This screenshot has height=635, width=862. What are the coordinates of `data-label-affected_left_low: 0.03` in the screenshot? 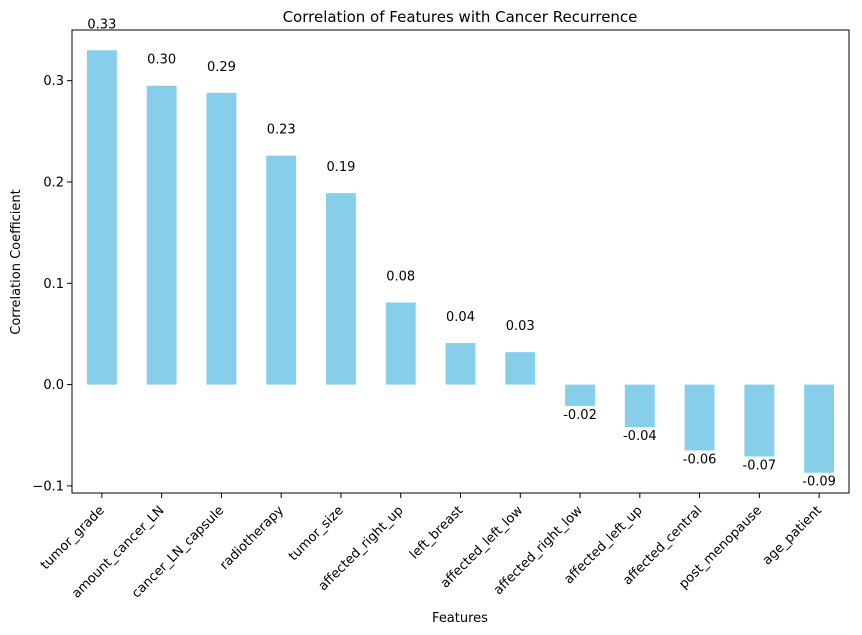 It's located at (520, 326).